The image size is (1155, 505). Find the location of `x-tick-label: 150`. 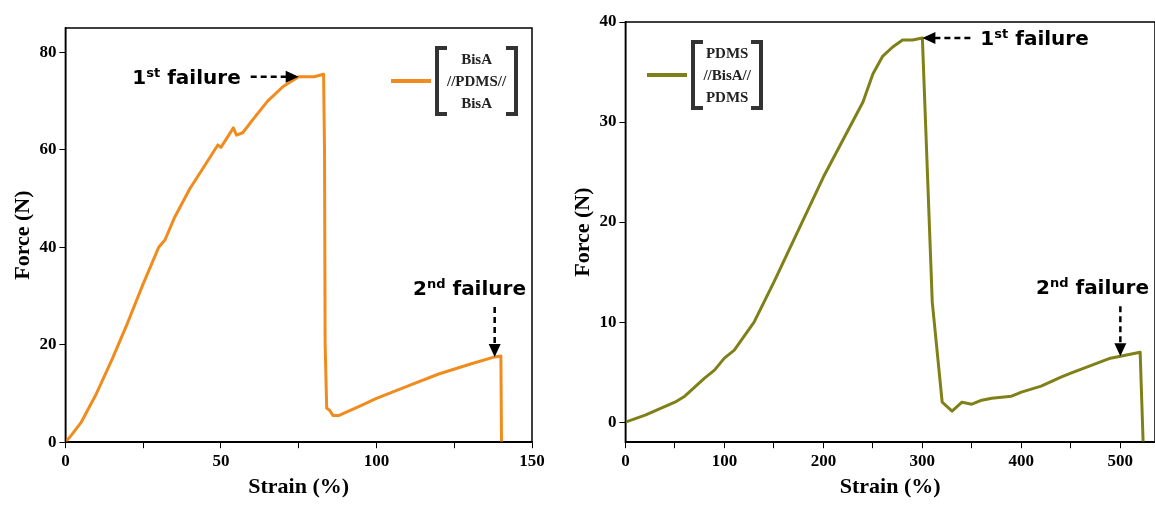

x-tick-label: 150 is located at coordinates (532, 460).